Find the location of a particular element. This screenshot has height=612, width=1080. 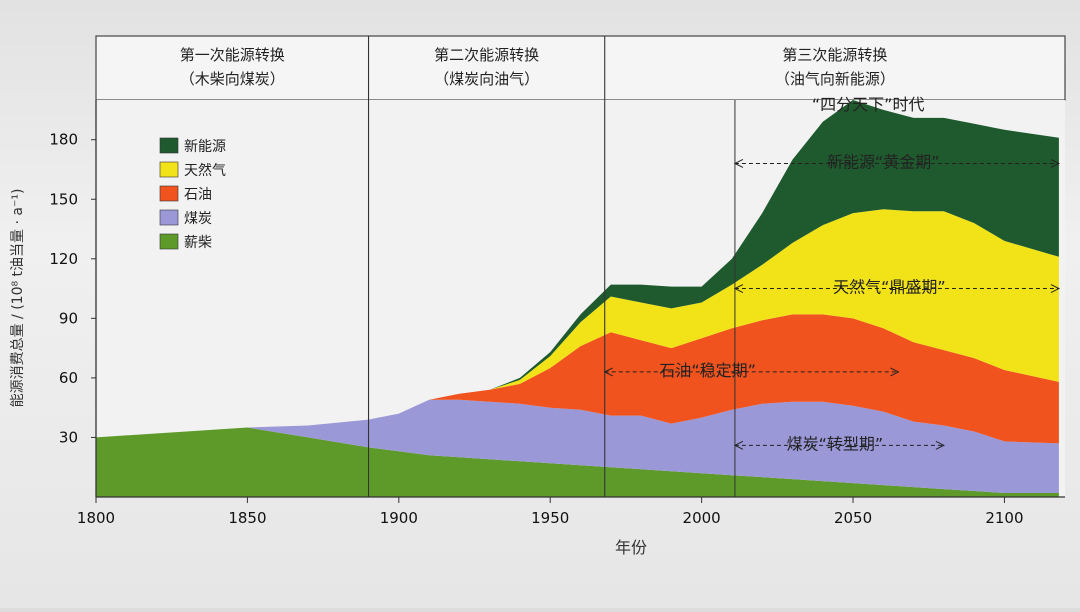

x-tick-label: 2100 is located at coordinates (1004, 518).